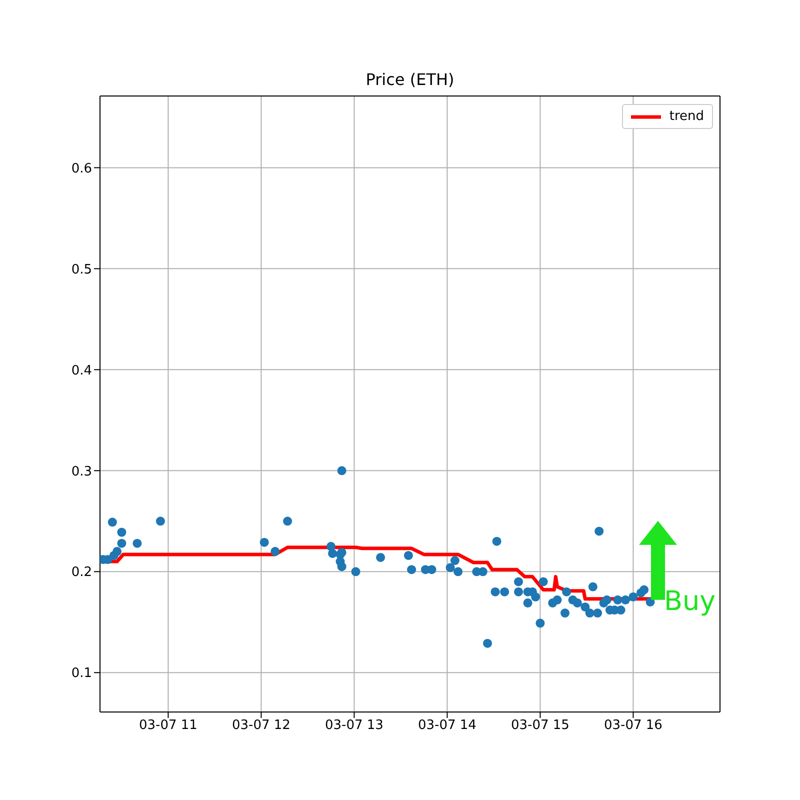  What do you see at coordinates (81, 472) in the screenshot?
I see `y-tick-label: 0.3` at bounding box center [81, 472].